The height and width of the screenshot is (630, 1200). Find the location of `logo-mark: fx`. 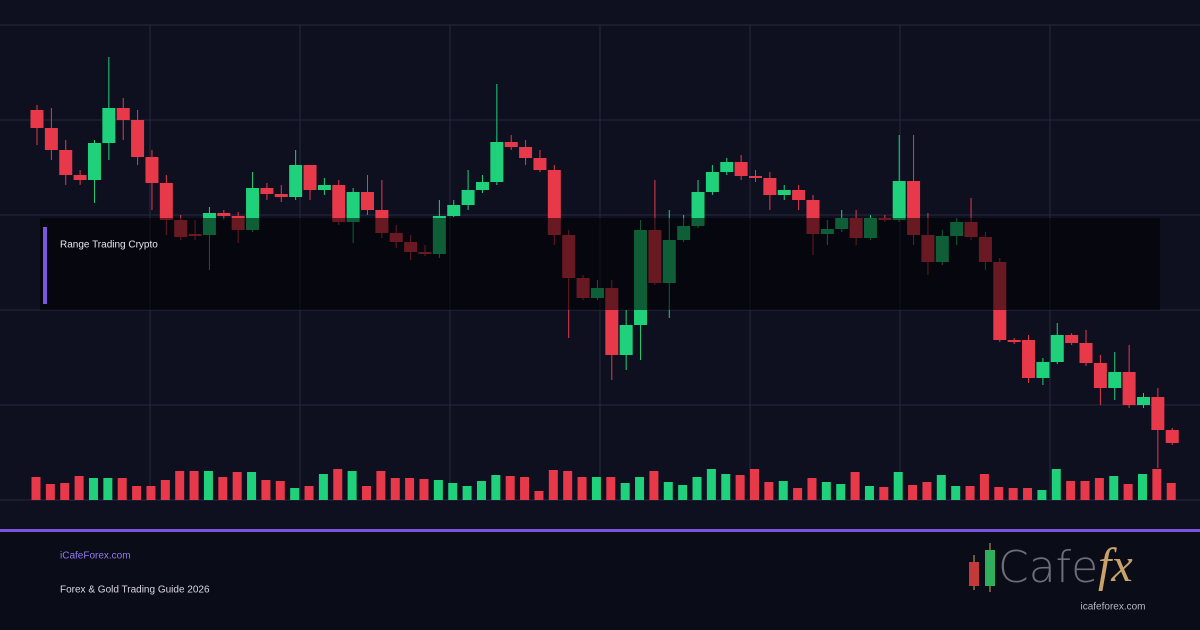

logo-mark: fx is located at coordinates (1115, 565).